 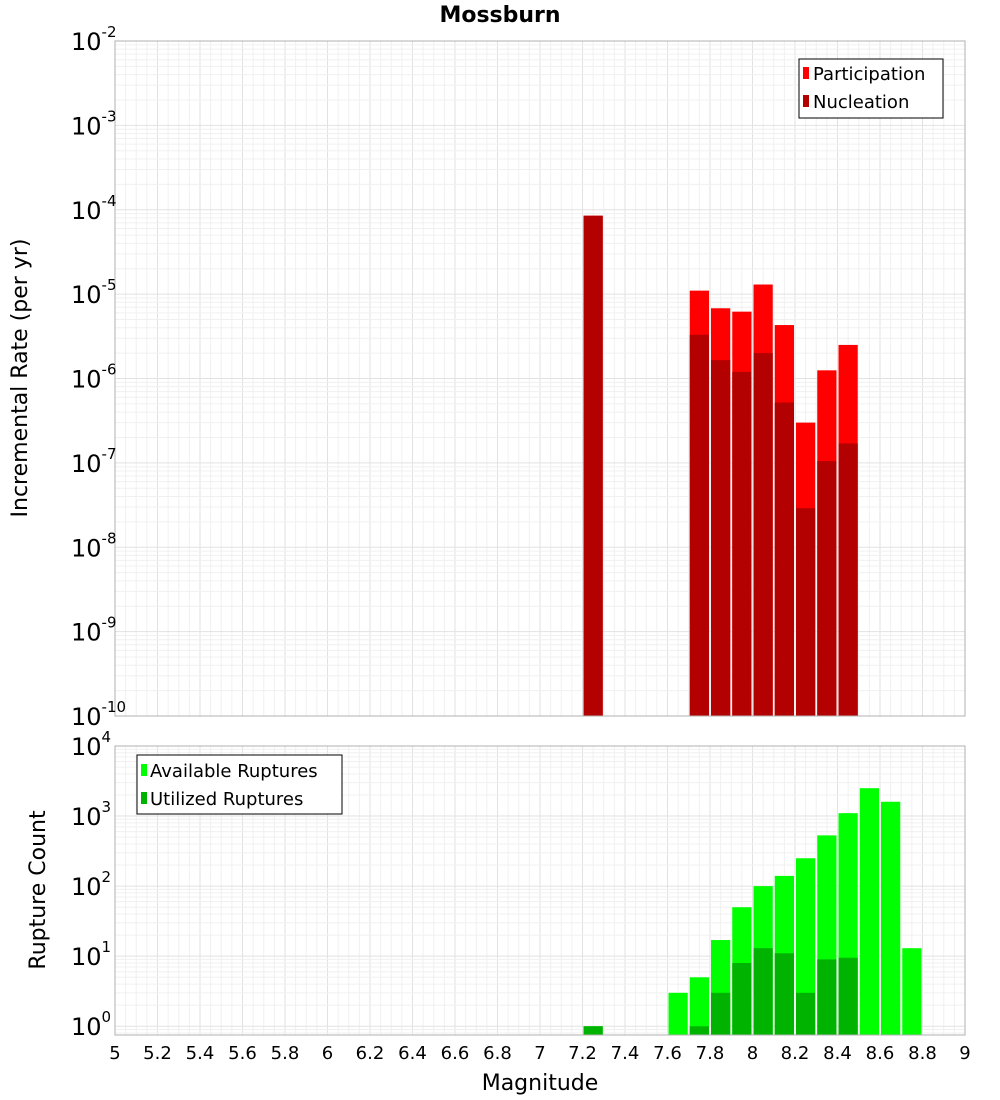 I want to click on x-tick-label: 6.6, so click(x=455, y=1053).